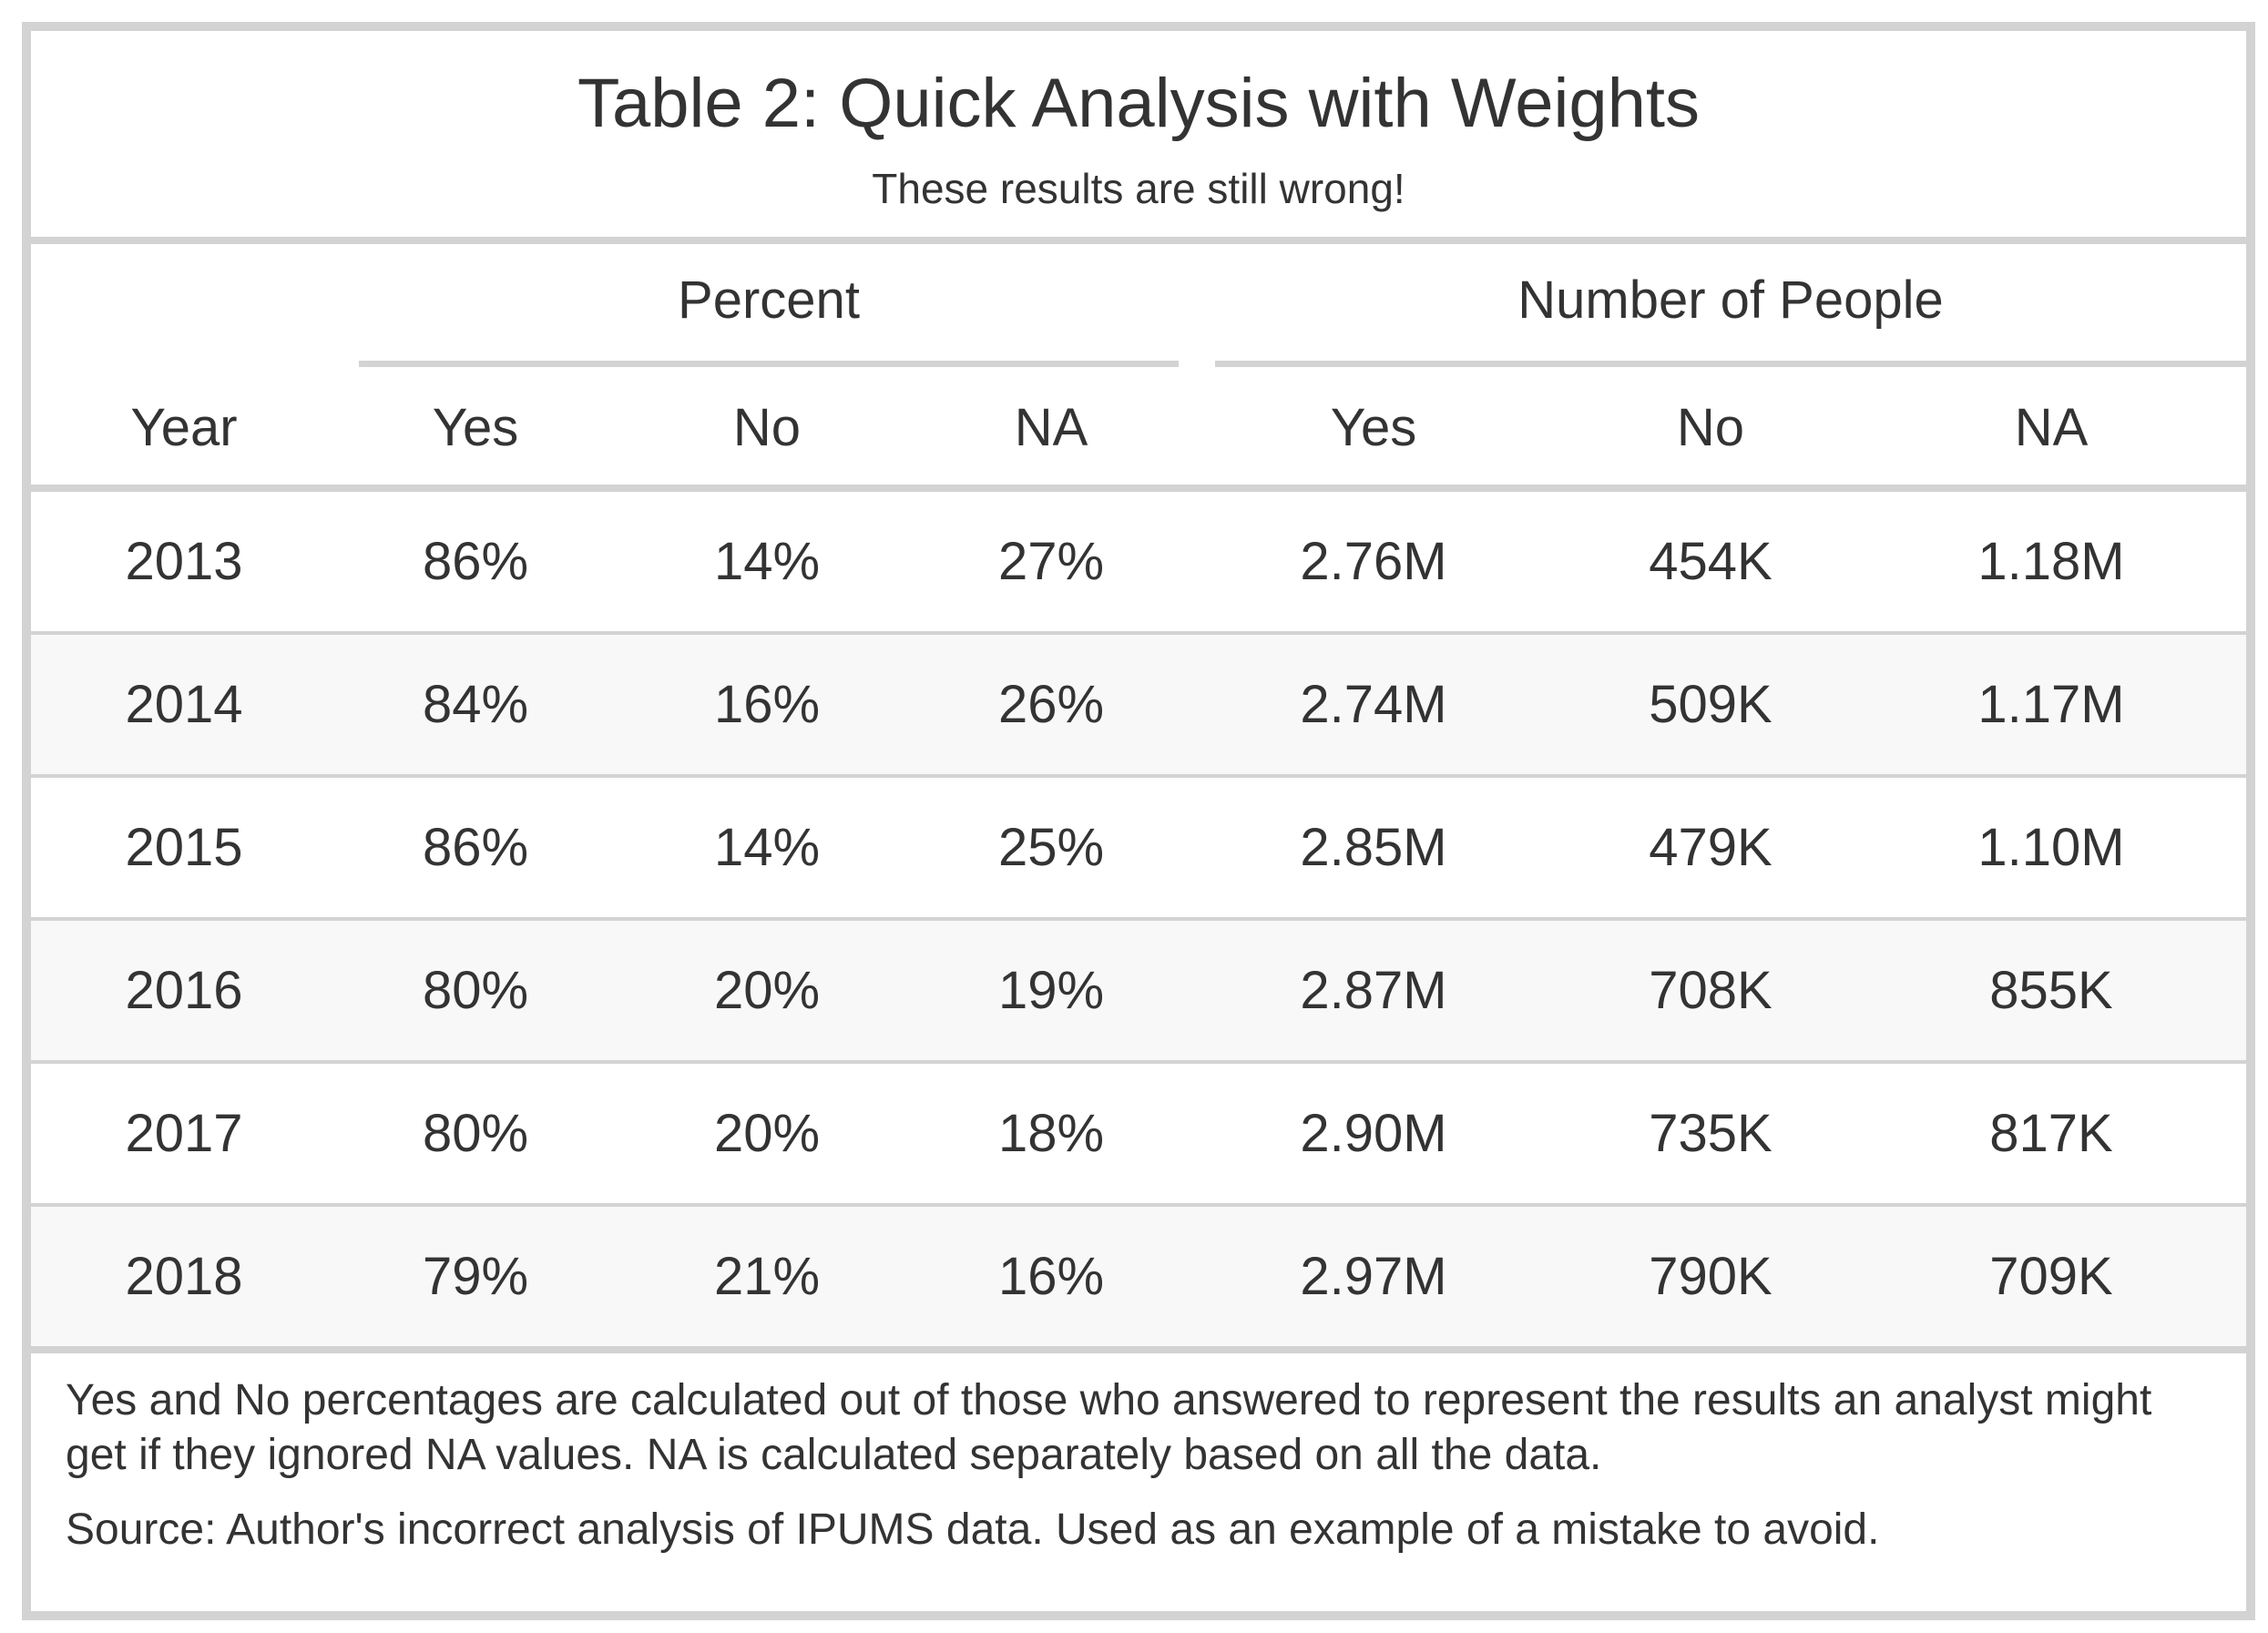  I want to click on row-year: 2018, so click(184, 1276).